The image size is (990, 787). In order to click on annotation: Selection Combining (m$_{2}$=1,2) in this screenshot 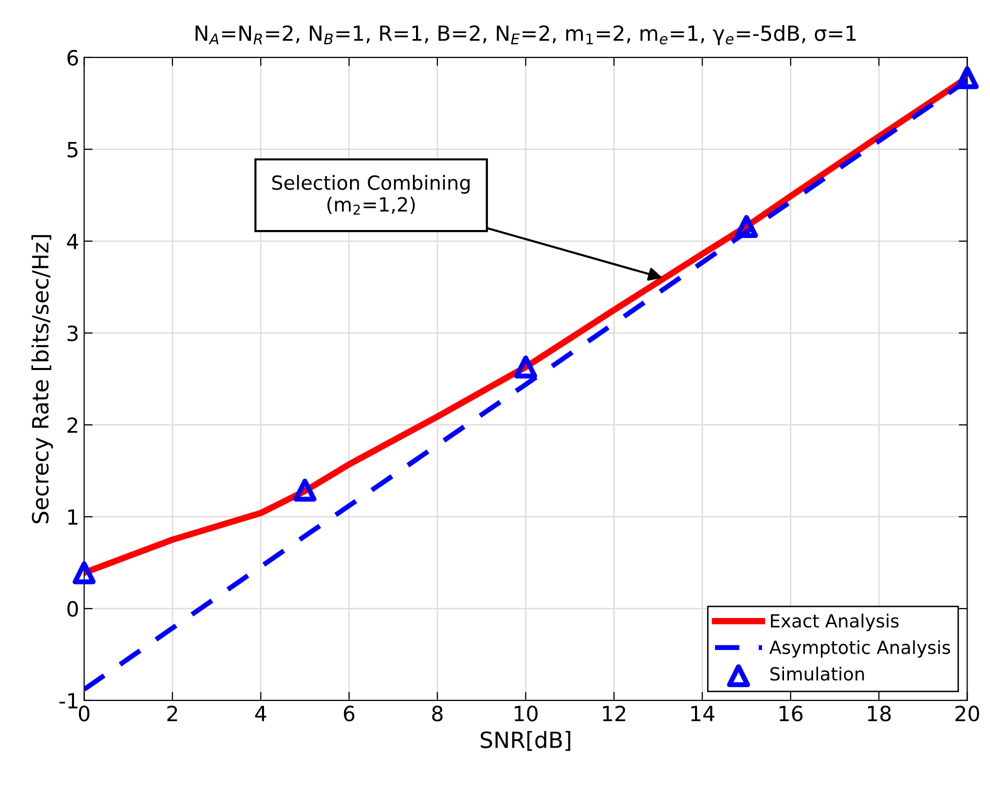, I will do `click(371, 194)`.